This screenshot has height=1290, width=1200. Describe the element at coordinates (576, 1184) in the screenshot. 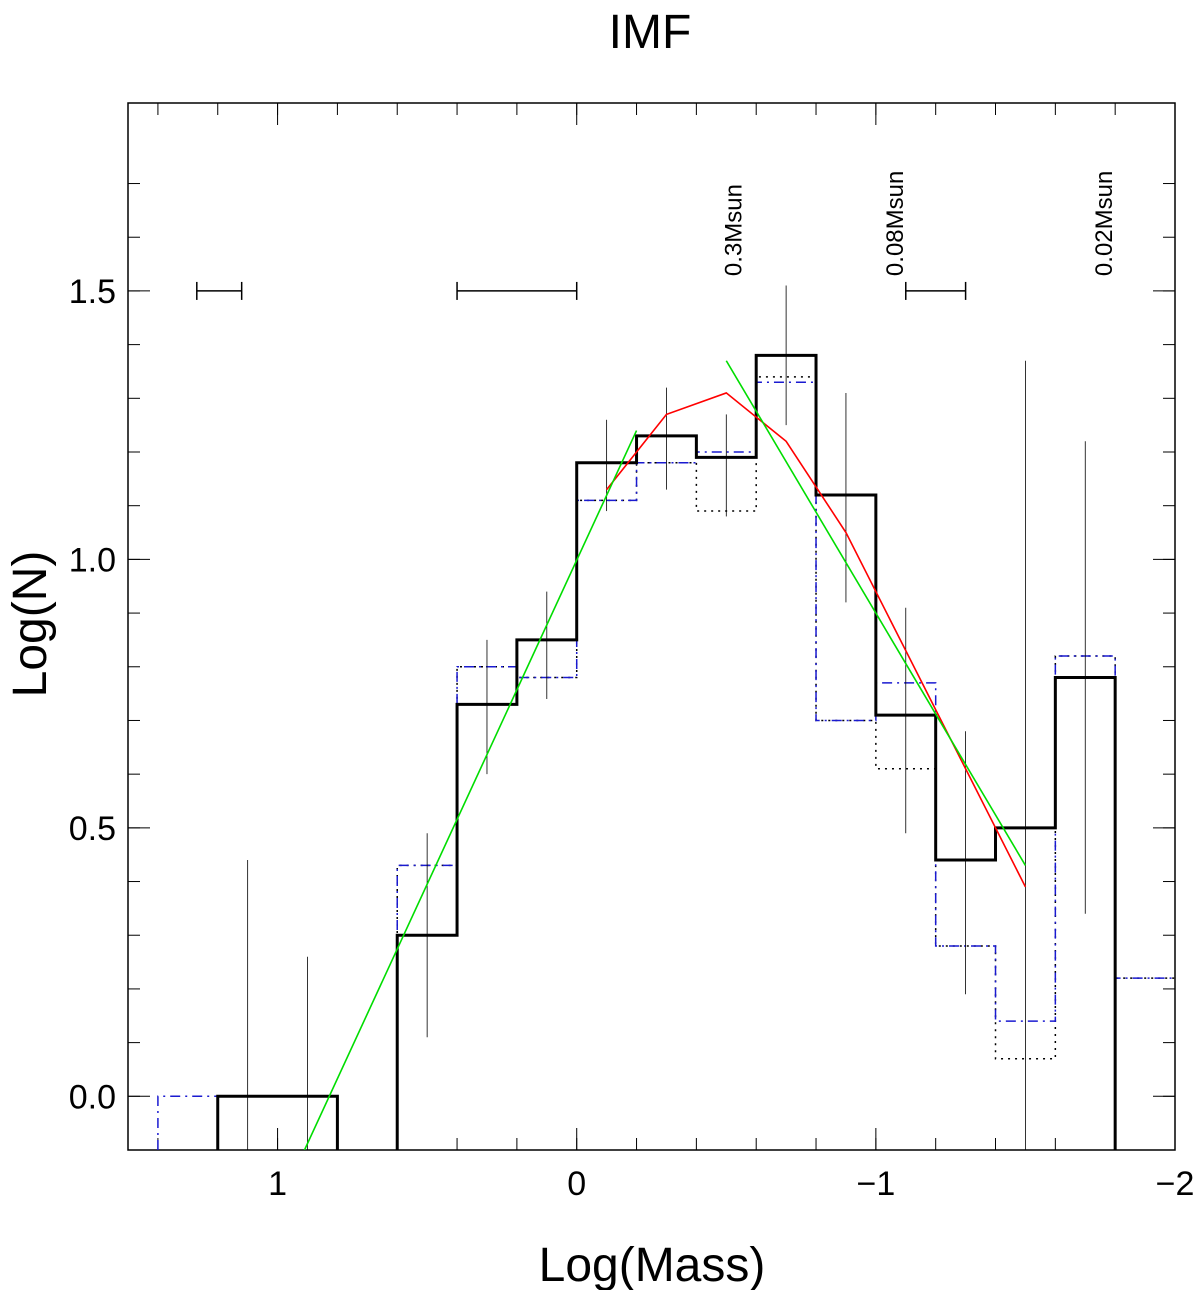

I see `x-tick-label: 0` at that location.